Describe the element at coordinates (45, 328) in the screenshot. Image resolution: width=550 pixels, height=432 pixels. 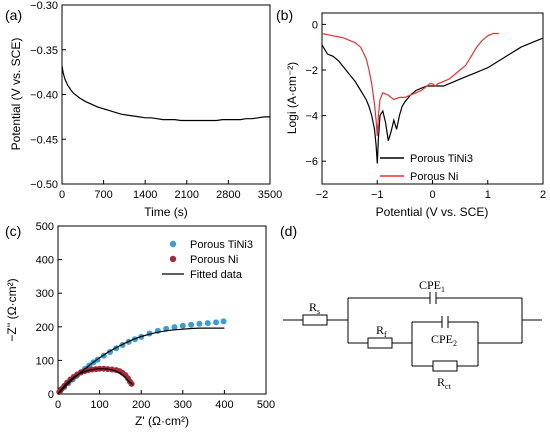
I see `y-tick-label: 200` at that location.